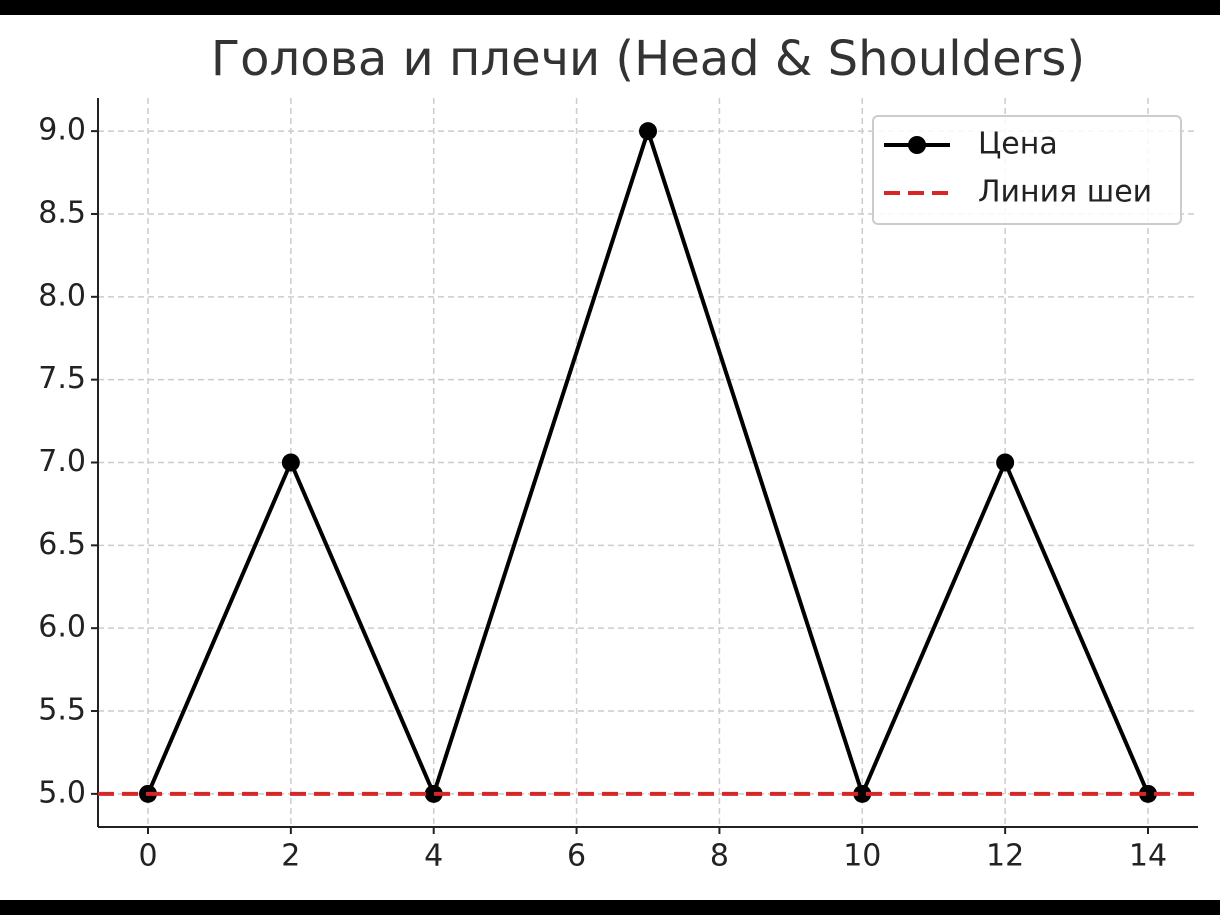 The width and height of the screenshot is (1220, 915). What do you see at coordinates (62, 710) in the screenshot?
I see `y-tick-label: 5.5` at bounding box center [62, 710].